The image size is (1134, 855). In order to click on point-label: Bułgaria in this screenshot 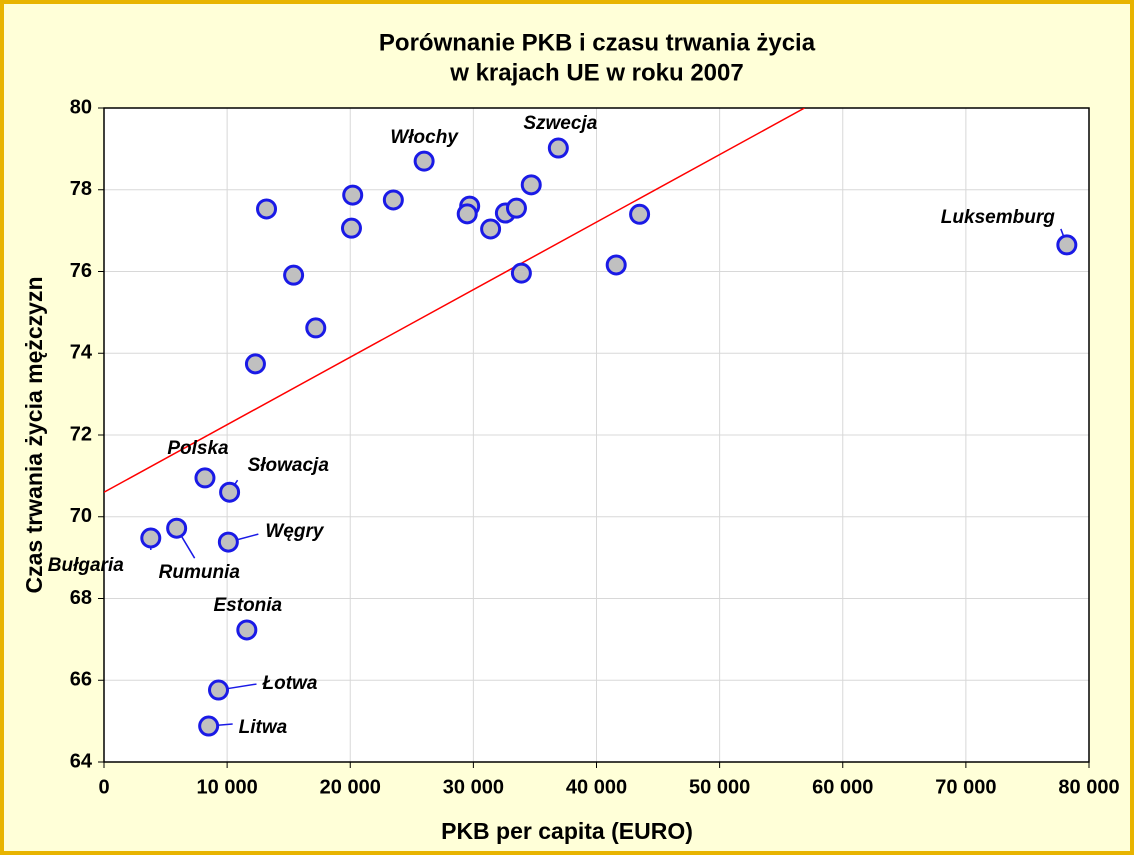, I will do `click(86, 565)`.